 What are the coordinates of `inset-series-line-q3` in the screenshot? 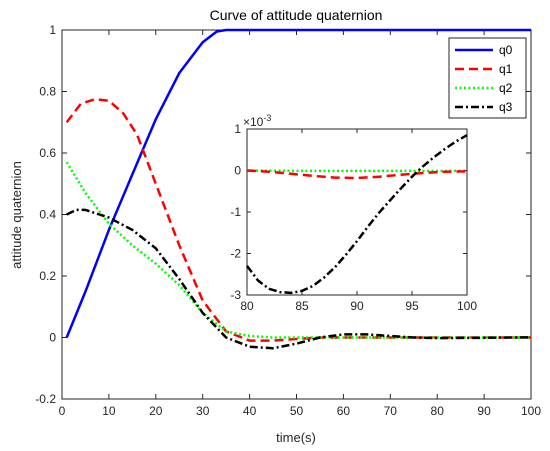 It's located at (357, 214).